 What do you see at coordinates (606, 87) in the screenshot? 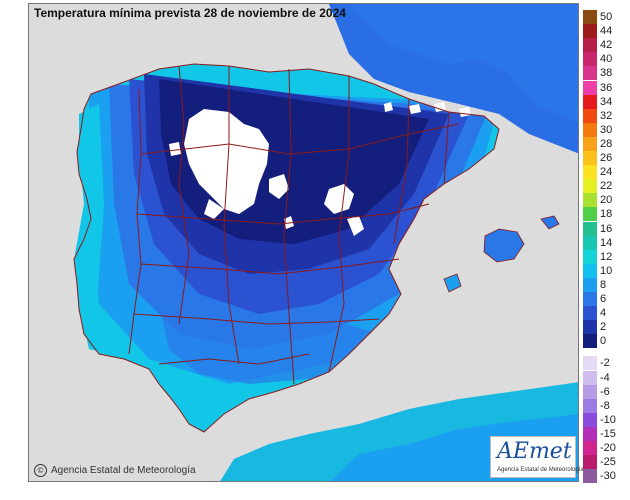
I see `legend-label: 36` at bounding box center [606, 87].